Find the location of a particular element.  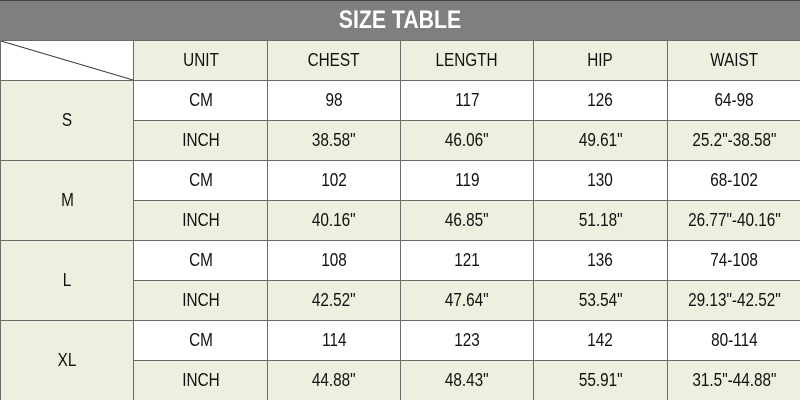

chest-cell: 98 is located at coordinates (334, 100).